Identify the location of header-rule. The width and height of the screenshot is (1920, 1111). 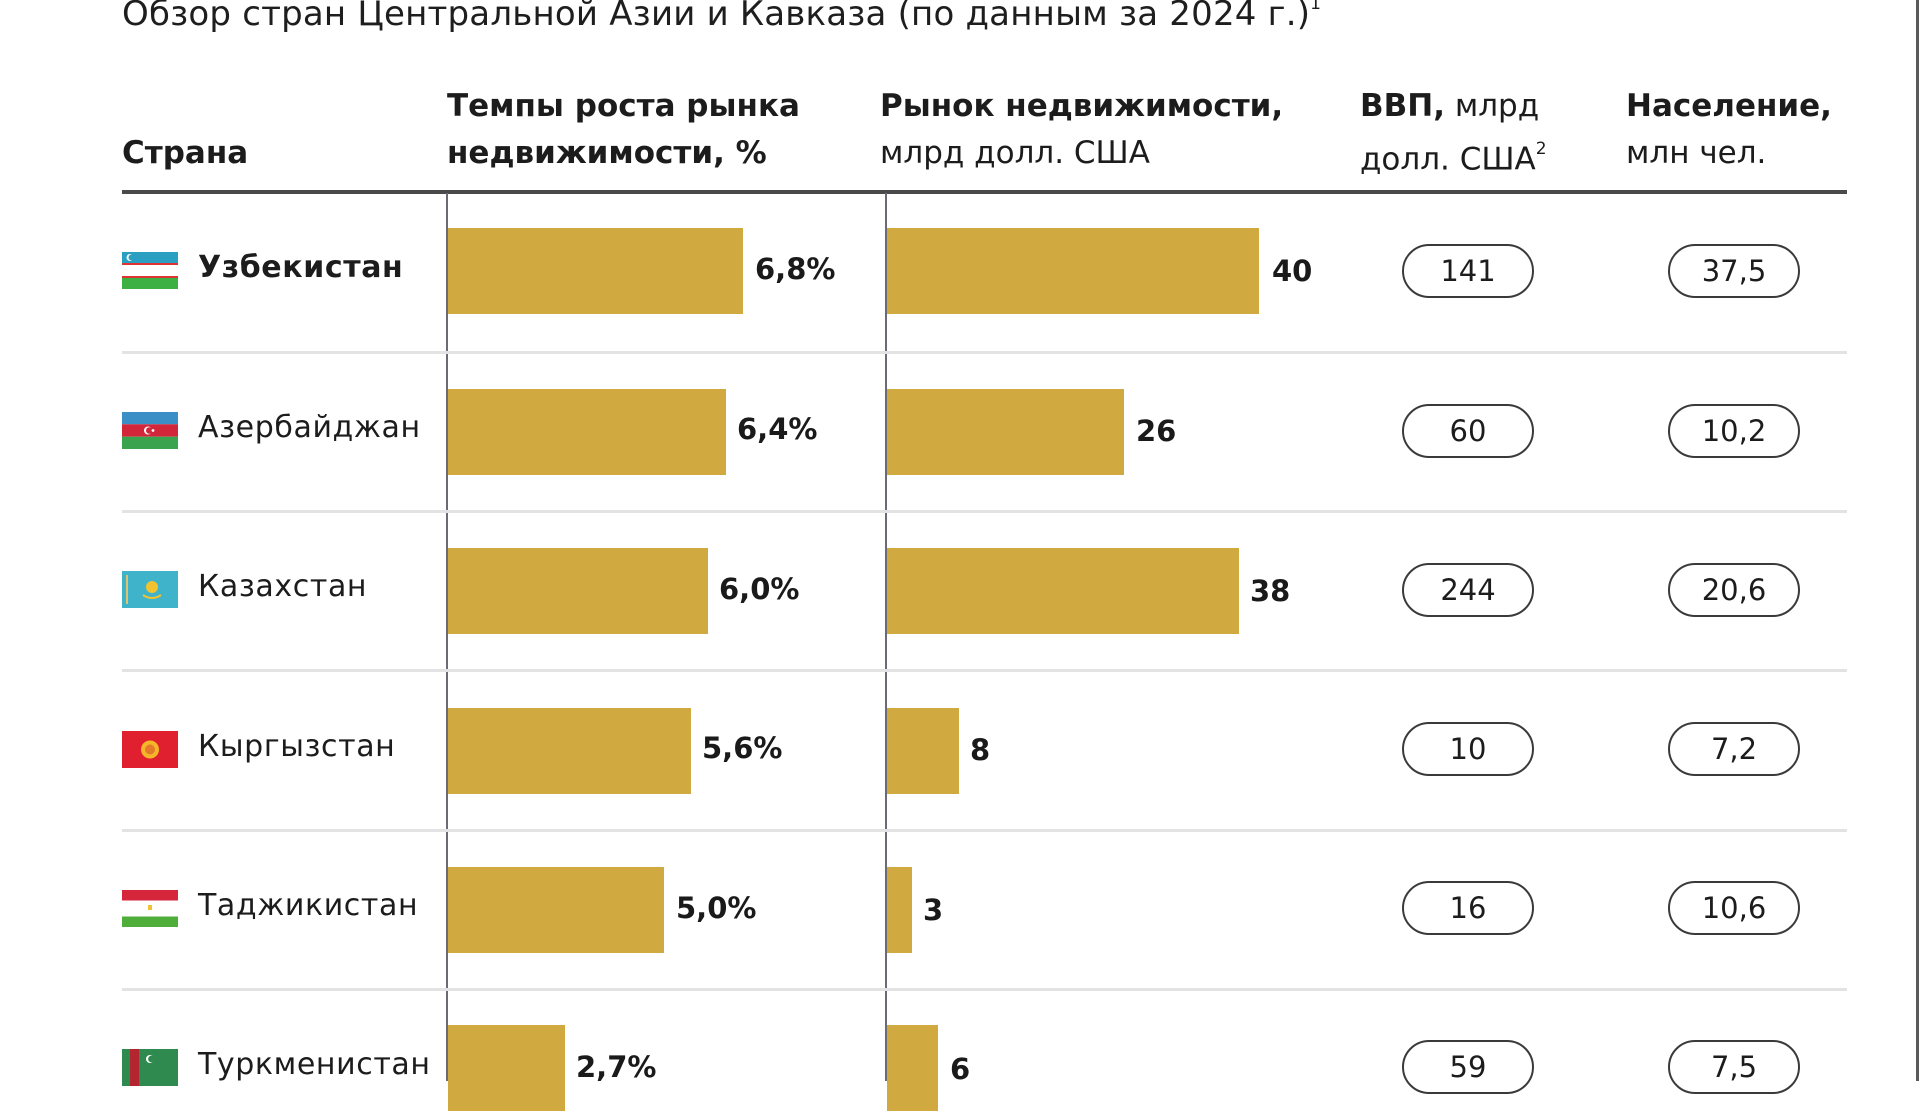
(984, 192).